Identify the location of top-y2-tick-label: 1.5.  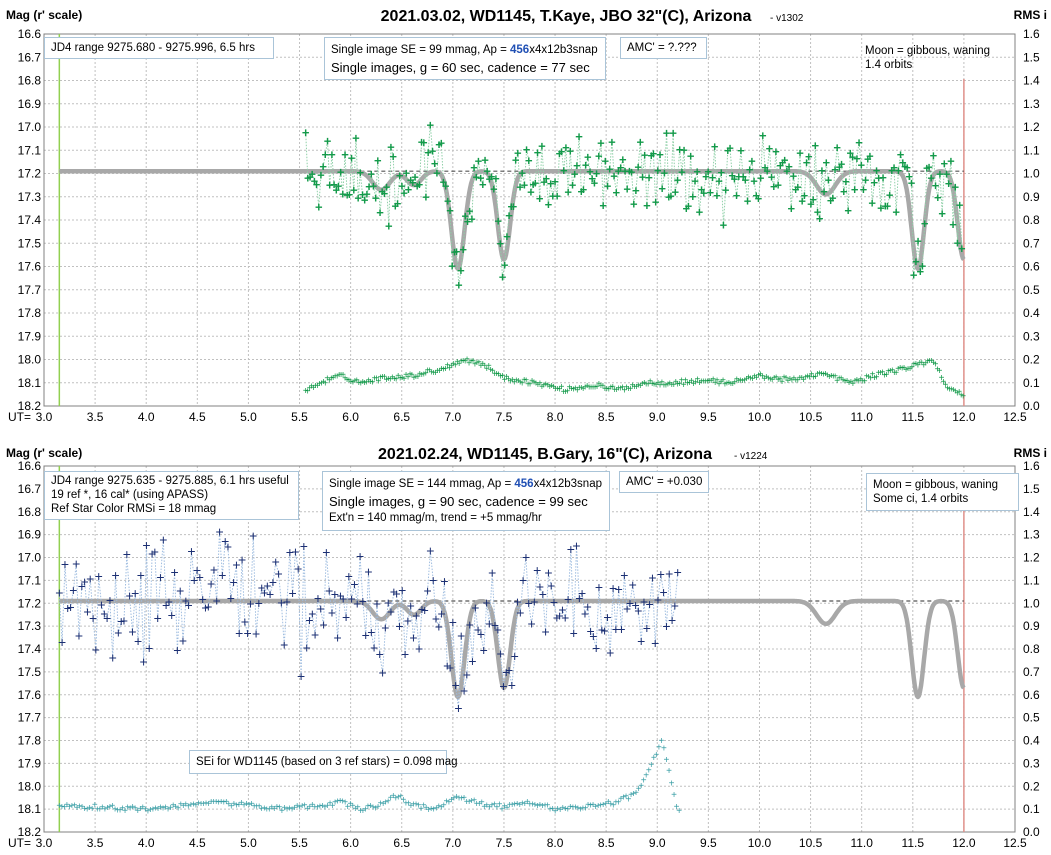
(1031, 57).